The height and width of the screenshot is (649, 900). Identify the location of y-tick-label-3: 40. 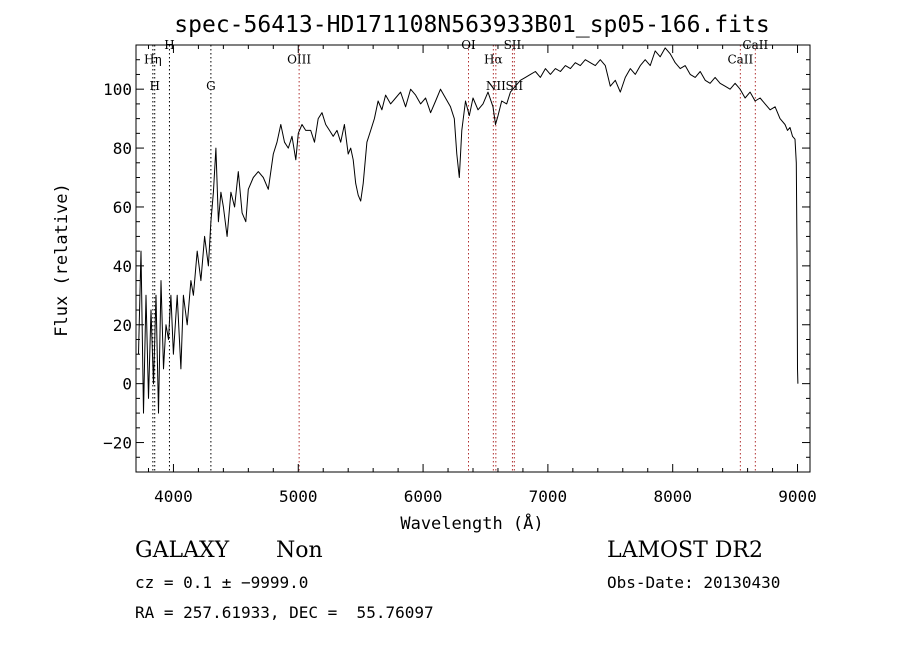
(122, 266).